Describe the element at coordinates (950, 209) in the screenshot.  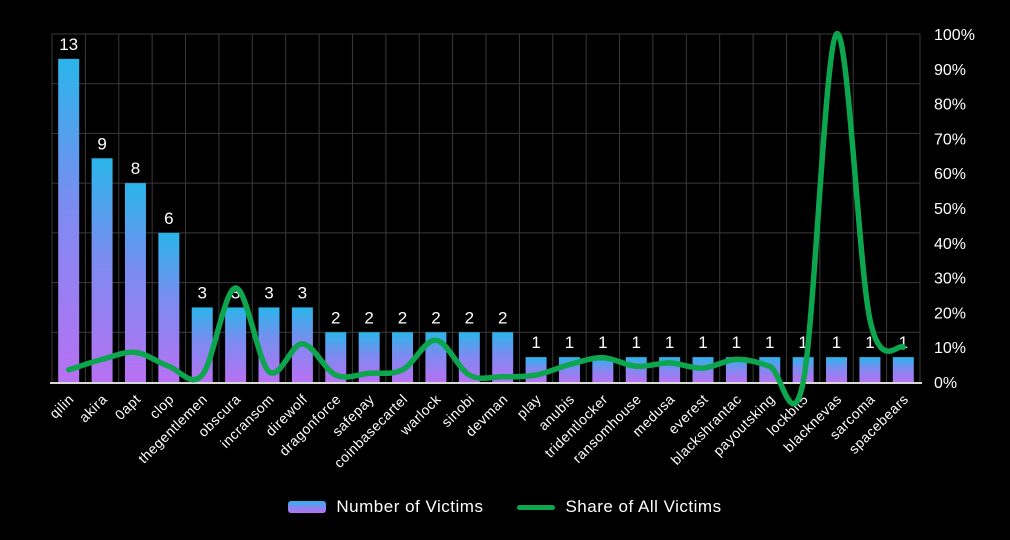
I see `right-axis-tick: 50%` at that location.